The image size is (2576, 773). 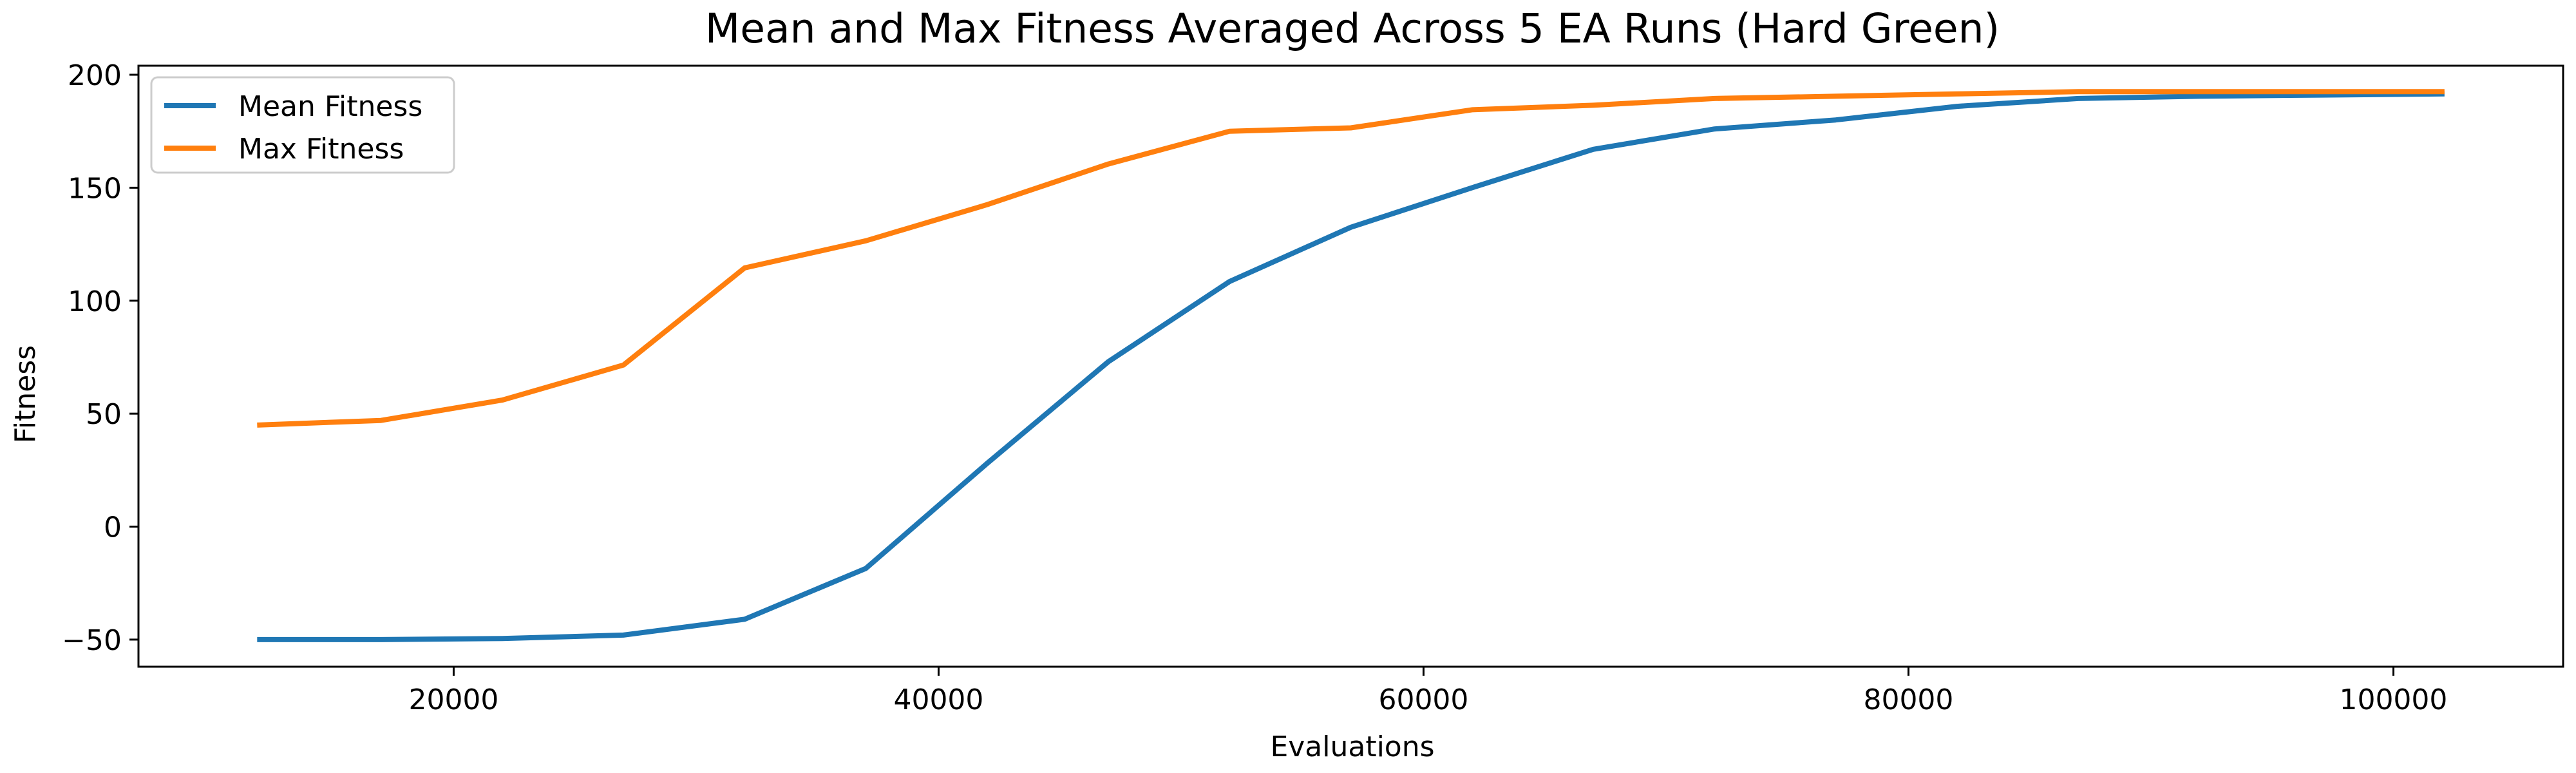 What do you see at coordinates (95, 189) in the screenshot?
I see `y-tick-label: 150` at bounding box center [95, 189].